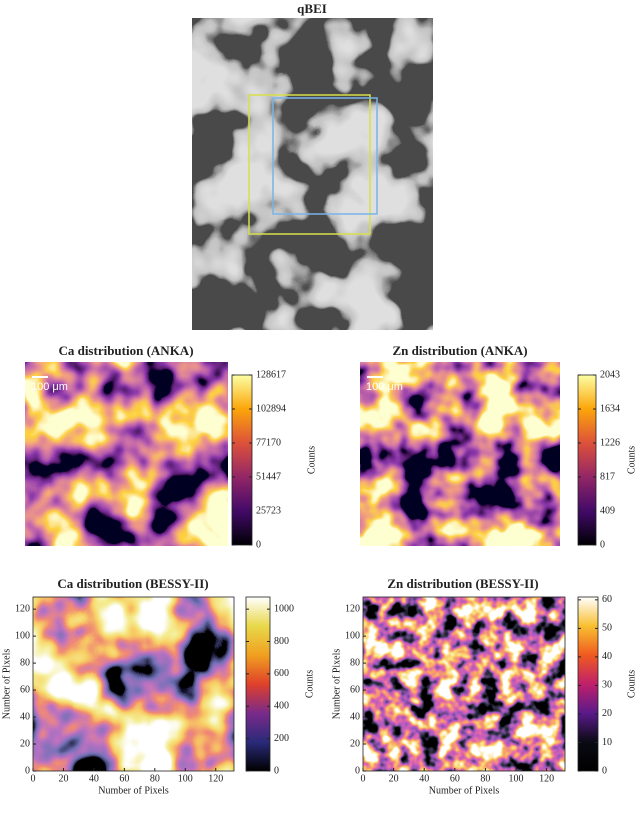 Image resolution: width=640 pixels, height=819 pixels. Describe the element at coordinates (607, 685) in the screenshot. I see `colorbar-tick-label: 30` at that location.